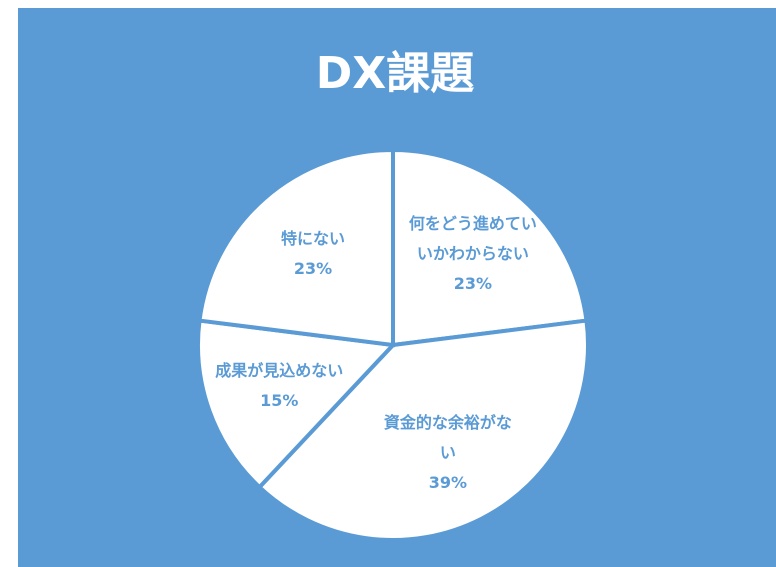  I want to click on chart-title: DX課題, so click(395, 73).